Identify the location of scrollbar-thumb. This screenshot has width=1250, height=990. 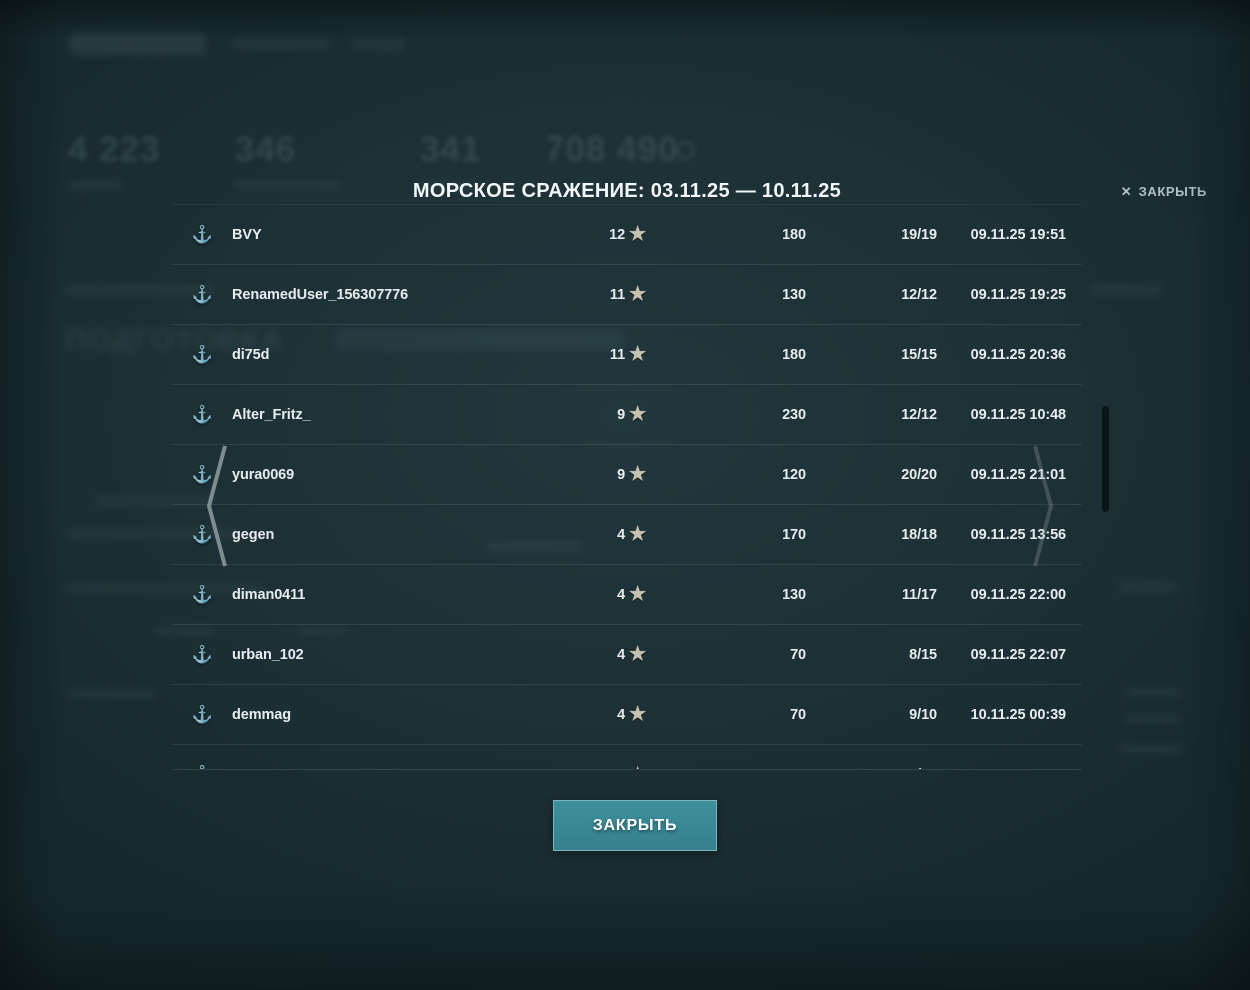
(1105, 459).